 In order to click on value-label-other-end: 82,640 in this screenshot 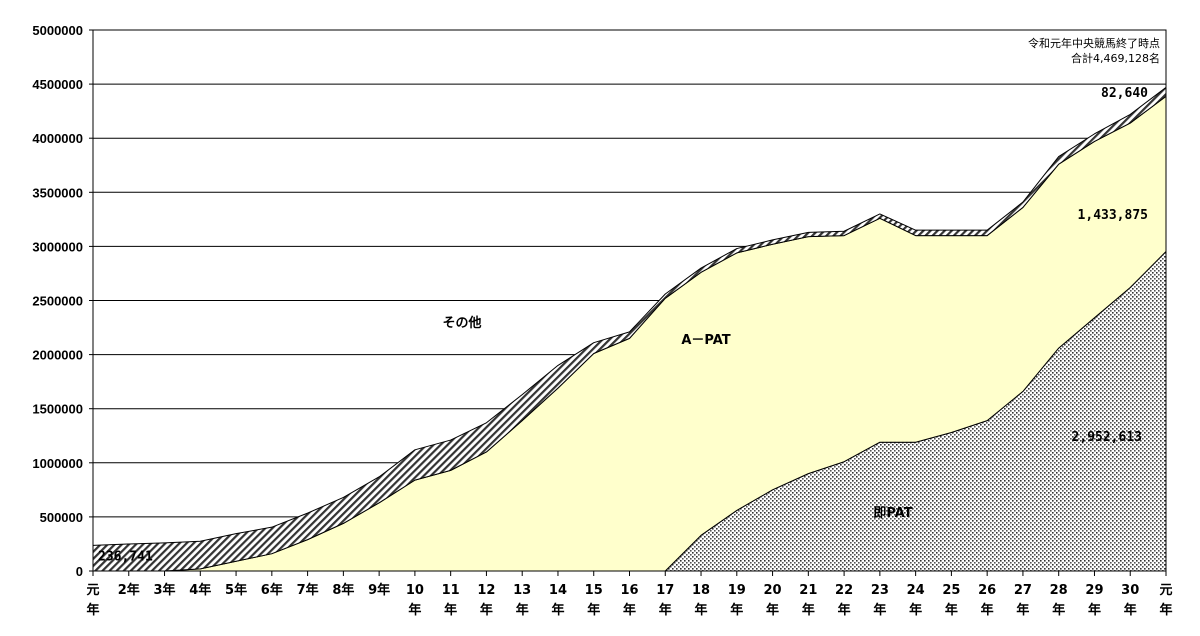, I will do `click(1124, 93)`.